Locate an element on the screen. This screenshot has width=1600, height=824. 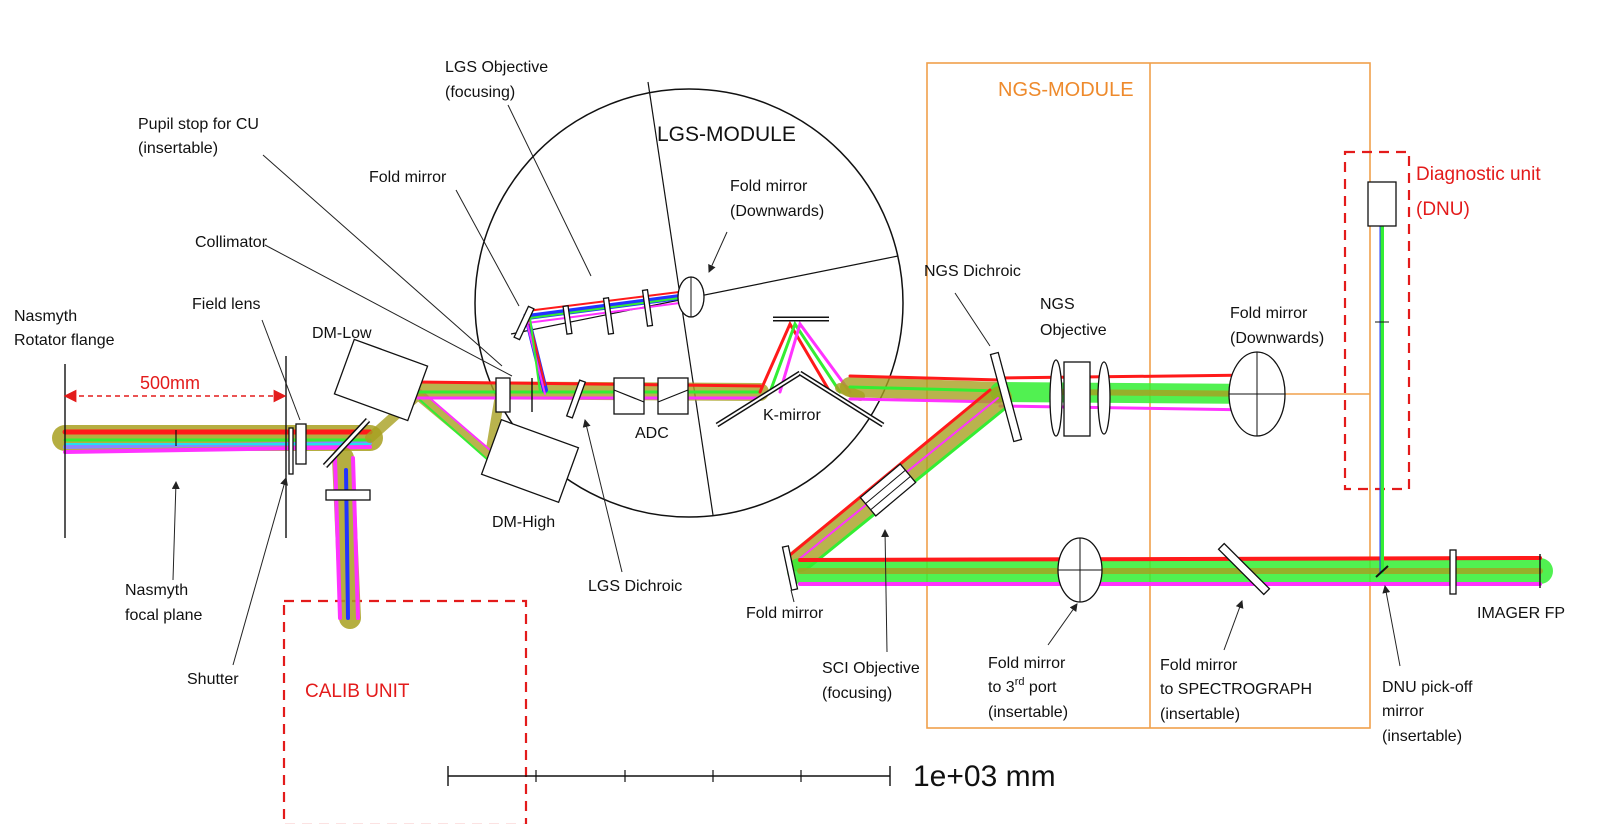
fold-mirror-down-ngs-label-2: (Downwards) is located at coordinates (1277, 338).